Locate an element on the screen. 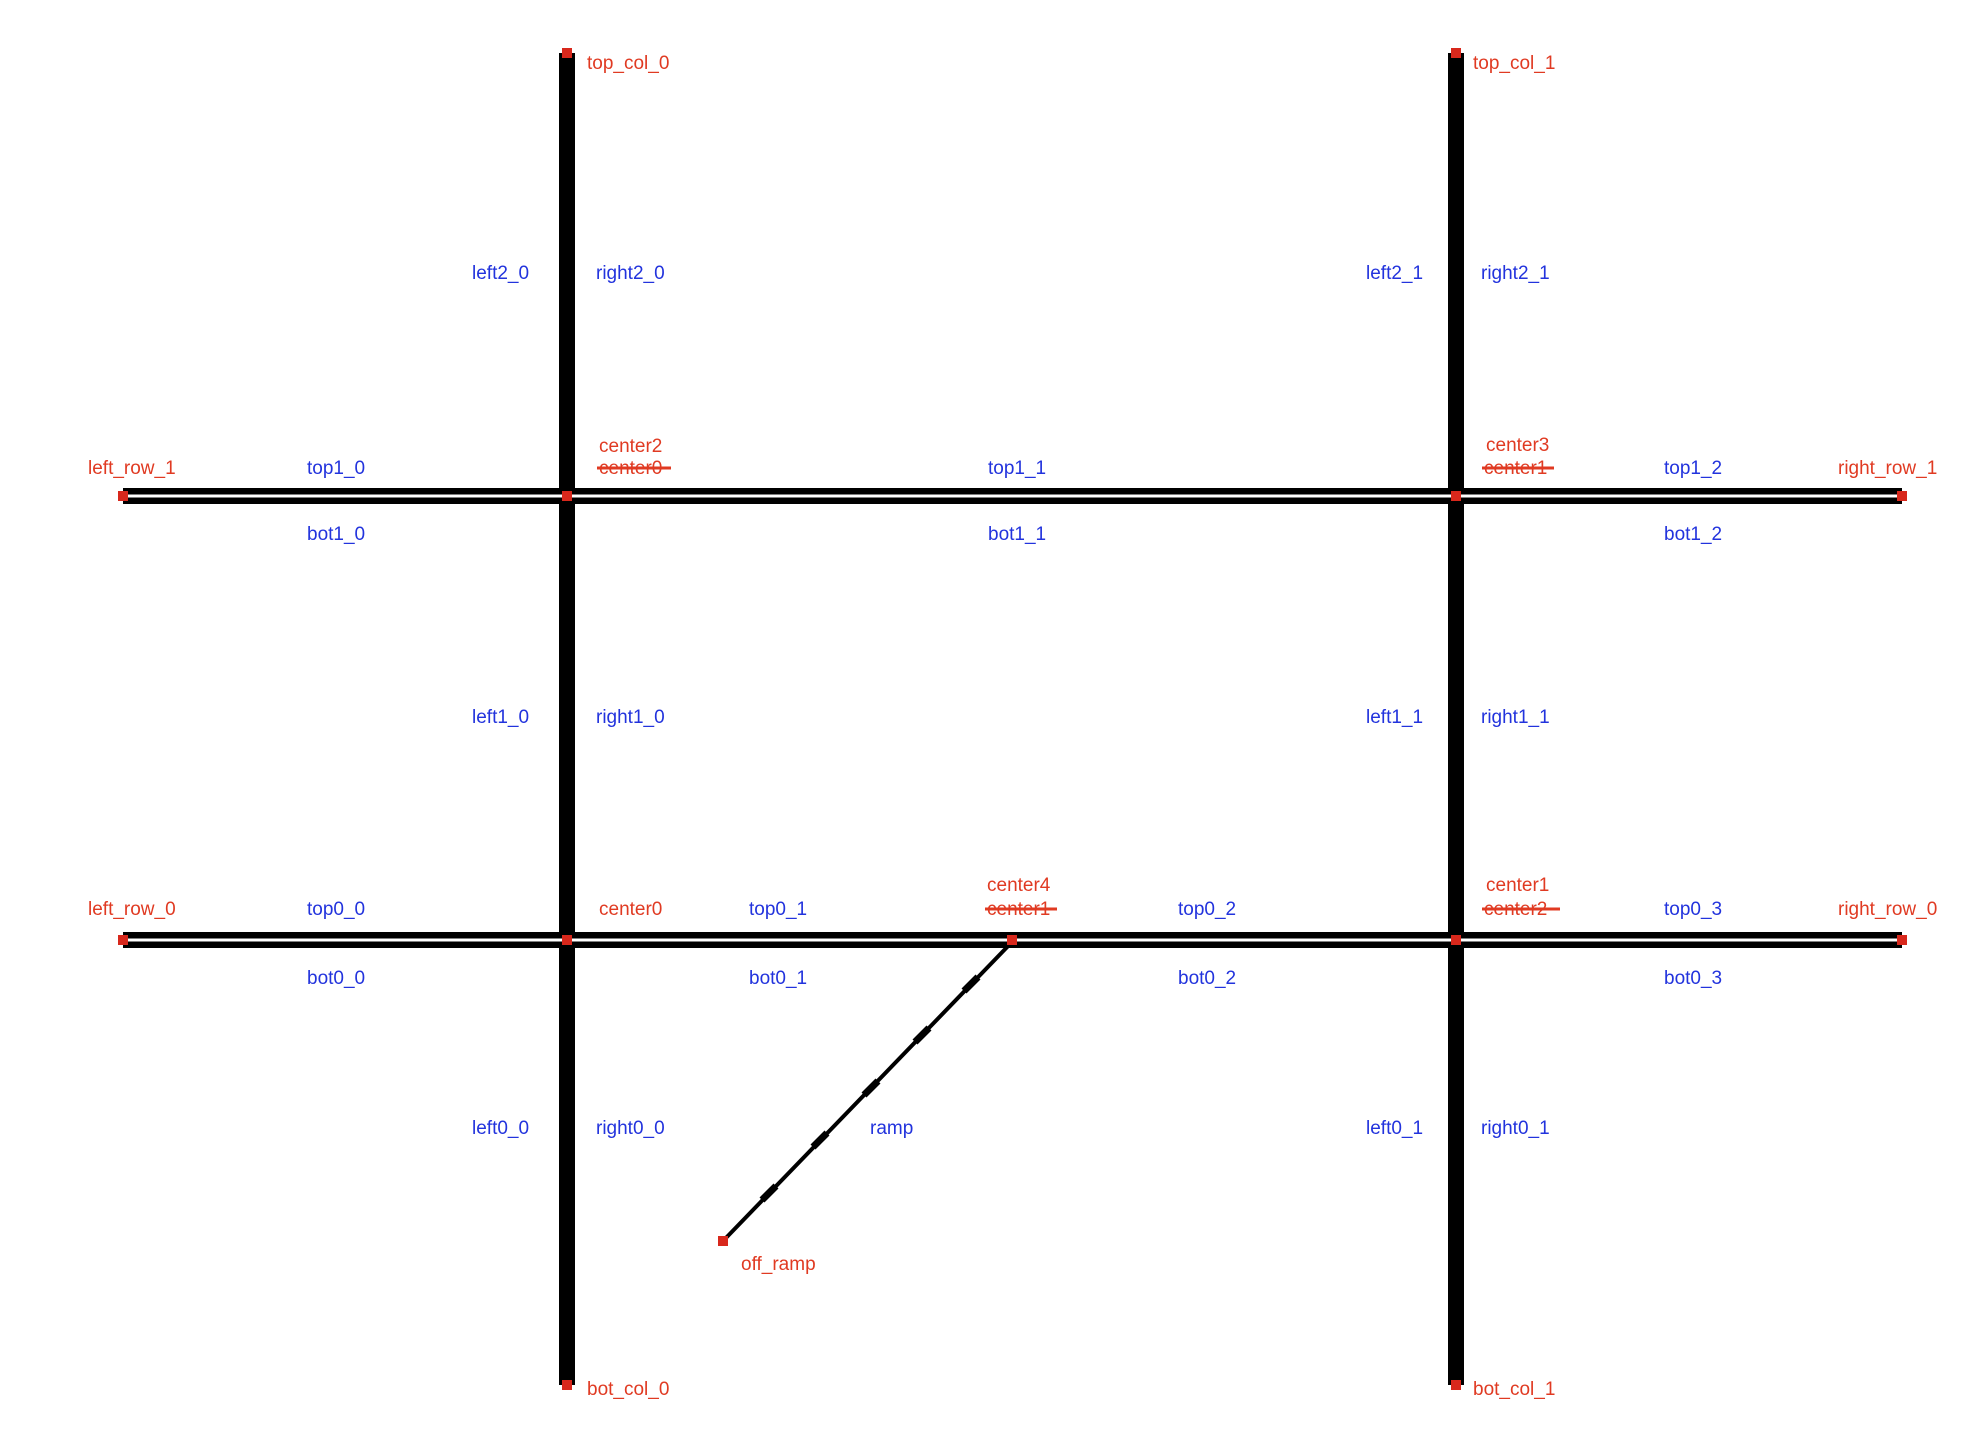 This screenshot has height=1448, width=1976. edge-label-left0-1: left0_1 is located at coordinates (1394, 1128).